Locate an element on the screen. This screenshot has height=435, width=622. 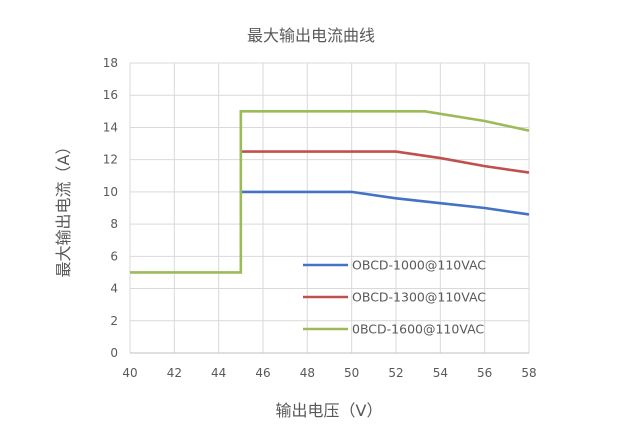
y-tick-label: 0 is located at coordinates (114, 353).